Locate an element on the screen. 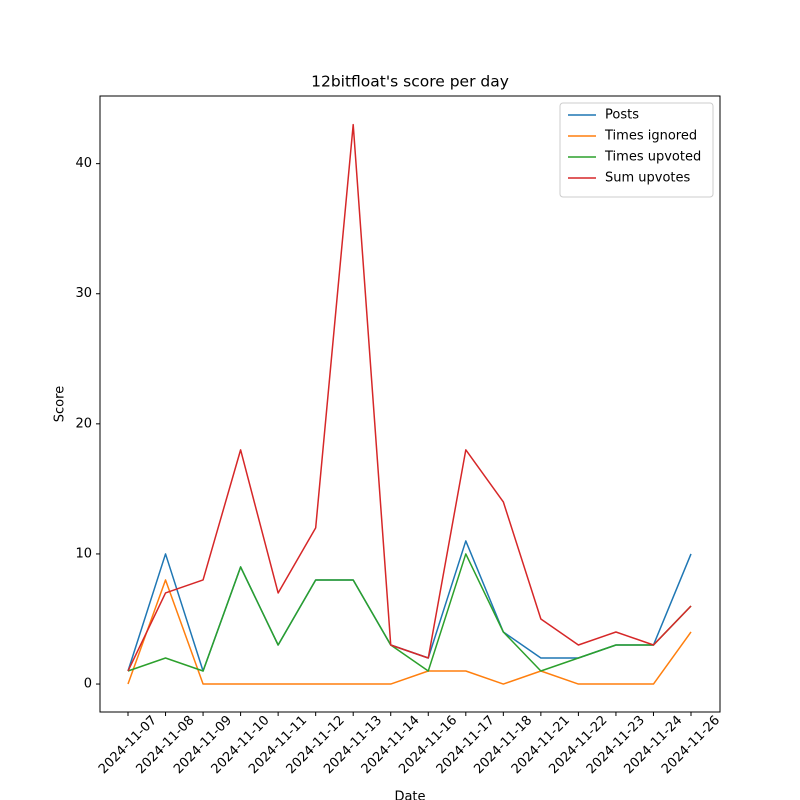 This screenshot has height=800, width=800. legend-label: Posts is located at coordinates (622, 115).